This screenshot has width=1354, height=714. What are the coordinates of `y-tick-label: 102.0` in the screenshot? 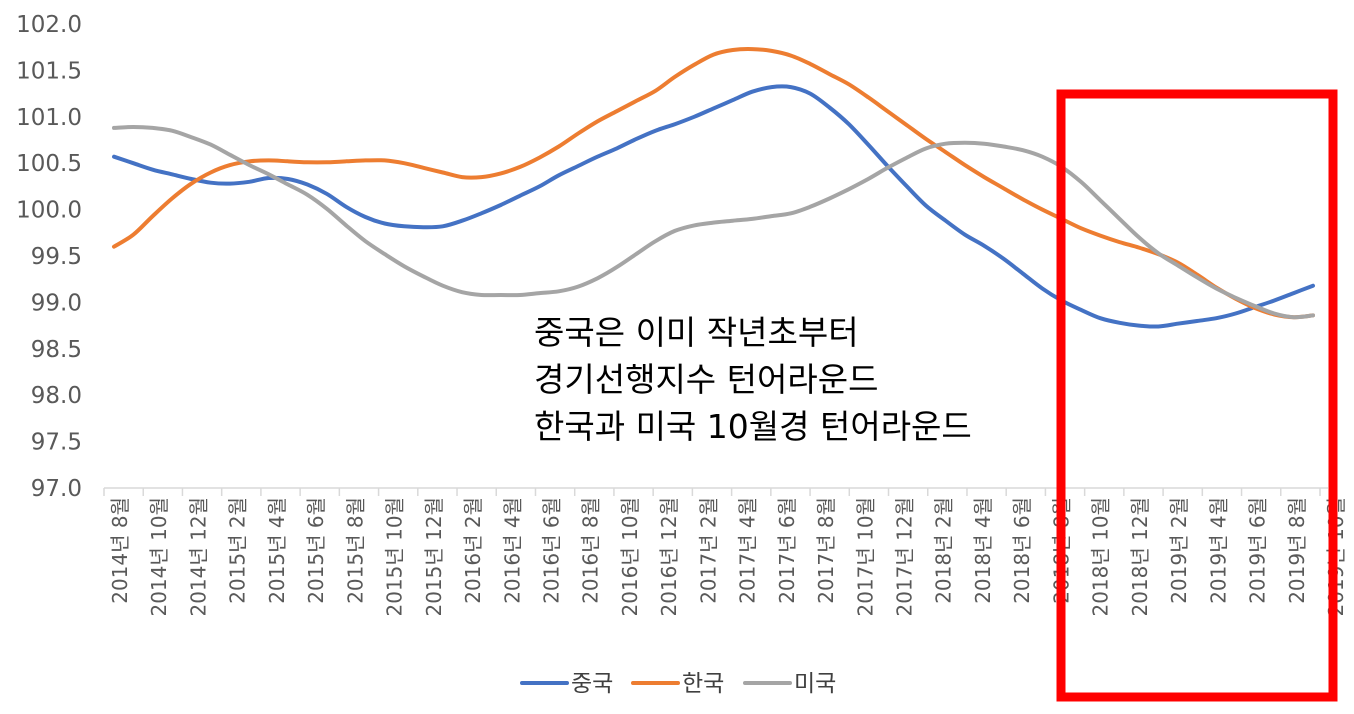 It's located at (49, 25).